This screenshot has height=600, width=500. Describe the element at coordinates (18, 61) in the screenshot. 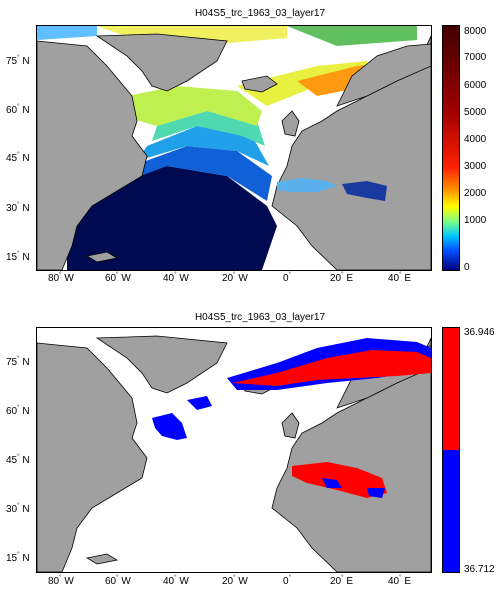

I see `lat-tick-75: 75° N` at that location.